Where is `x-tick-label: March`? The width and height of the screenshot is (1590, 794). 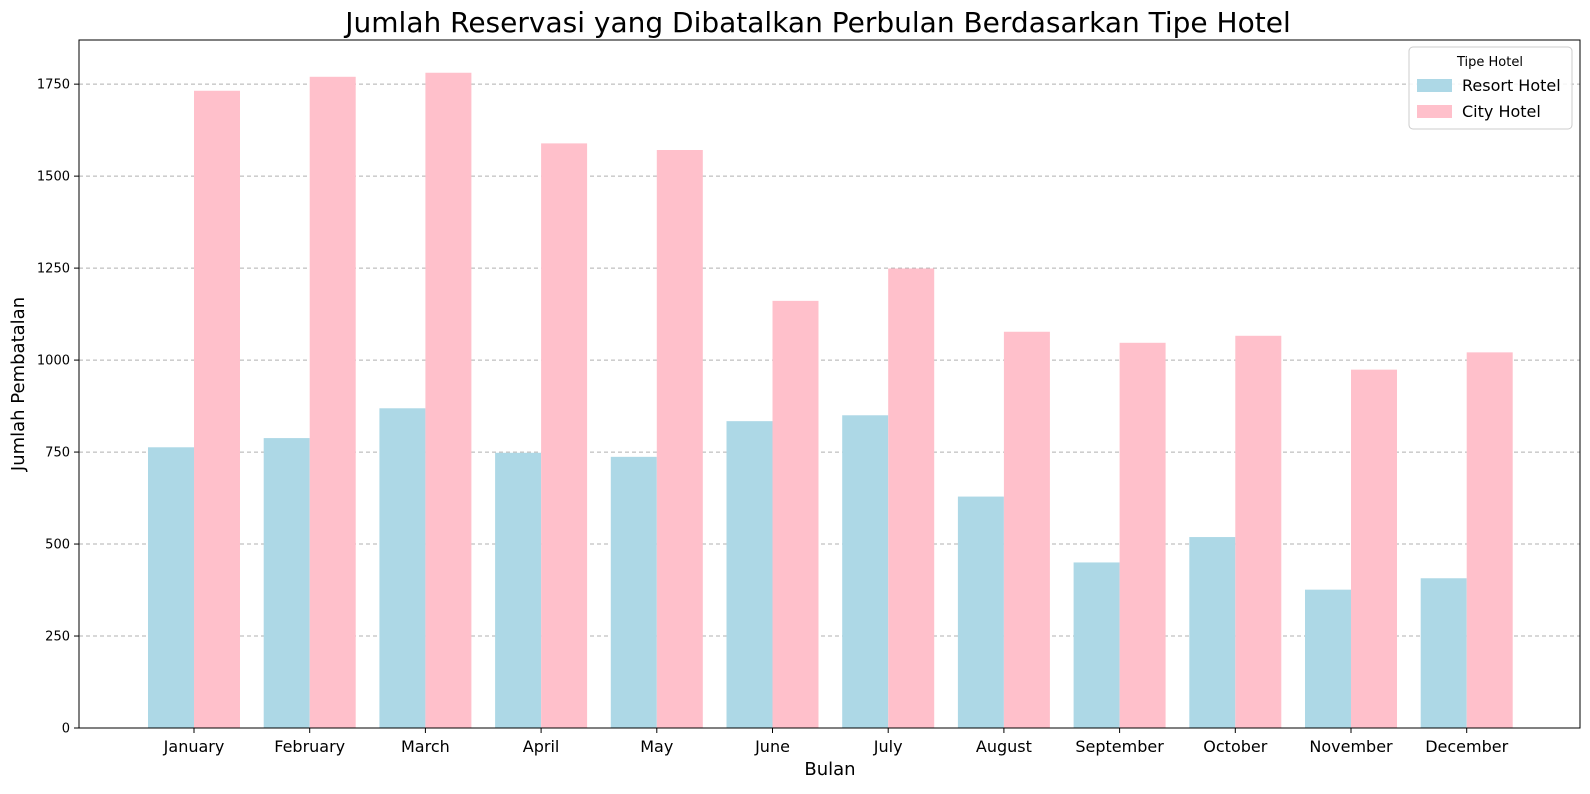
x-tick-label: March is located at coordinates (425, 746).